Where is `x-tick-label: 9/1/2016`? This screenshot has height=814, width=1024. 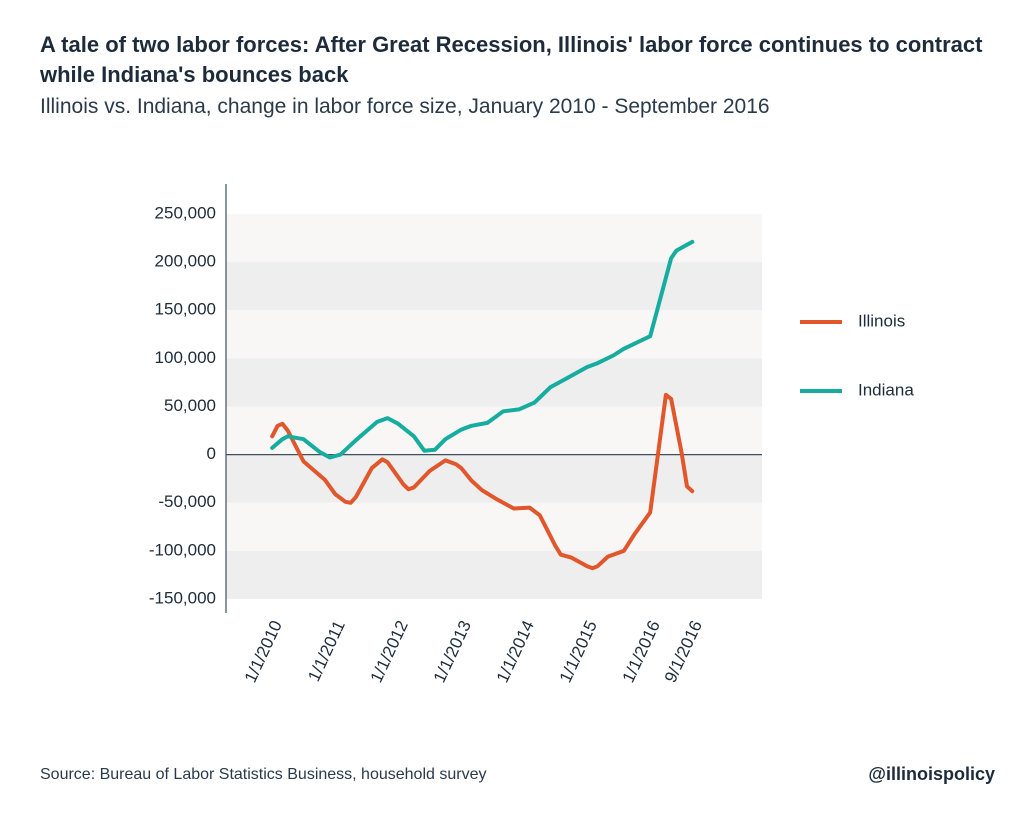 x-tick-label: 9/1/2016 is located at coordinates (683, 652).